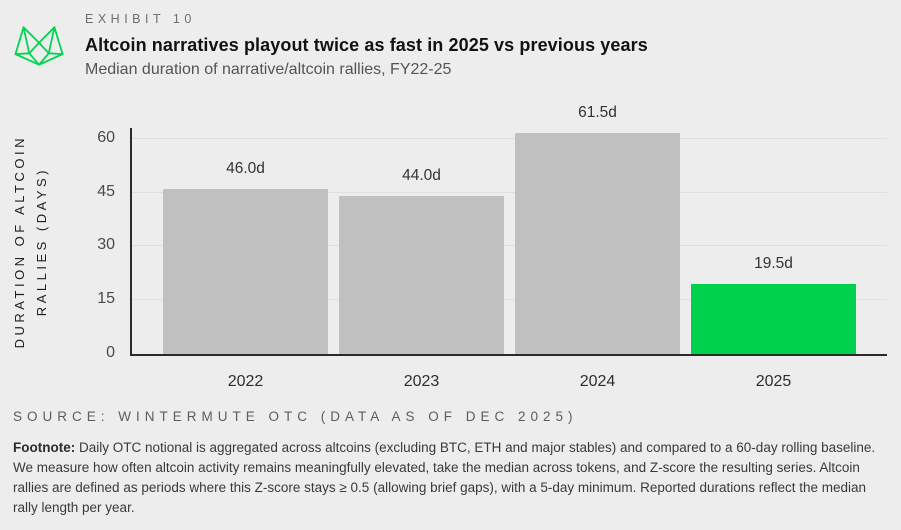 This screenshot has width=901, height=530. I want to click on bar-value-label-2025: 19.5d, so click(773, 264).